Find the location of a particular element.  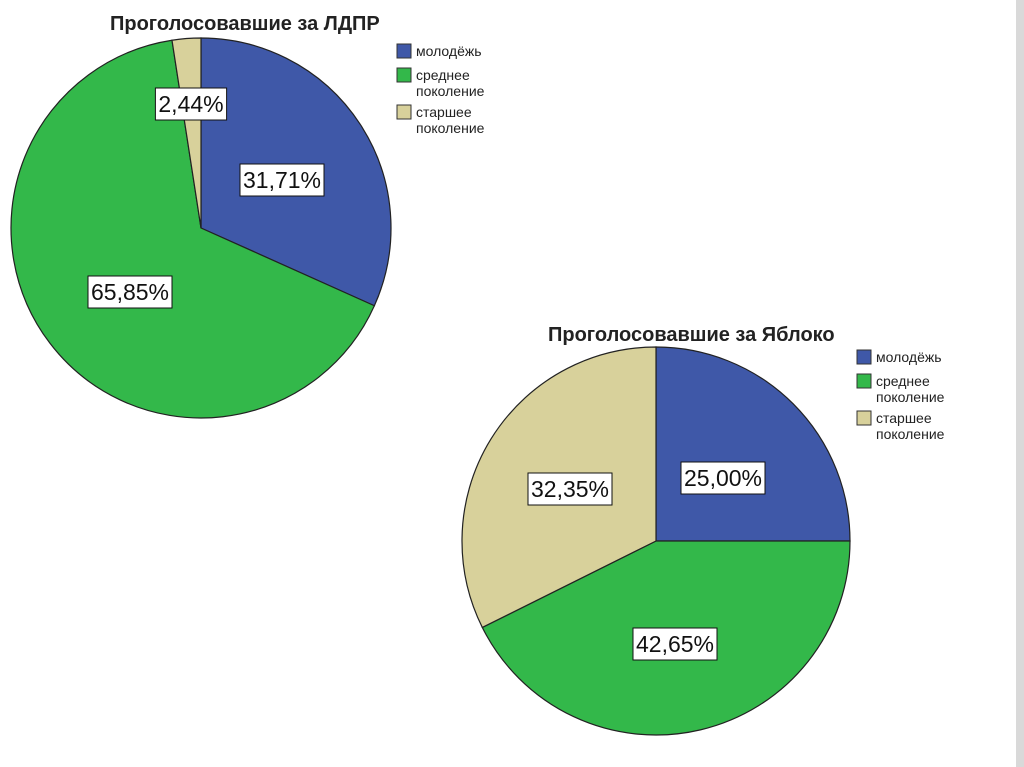

data-label-text: 25,00% is located at coordinates (723, 478).